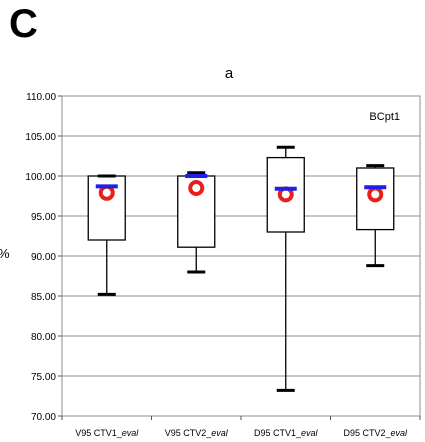 Image resolution: width=425 pixels, height=442 pixels. What do you see at coordinates (43, 257) in the screenshot?
I see `y-tick-label: 90.00` at bounding box center [43, 257].